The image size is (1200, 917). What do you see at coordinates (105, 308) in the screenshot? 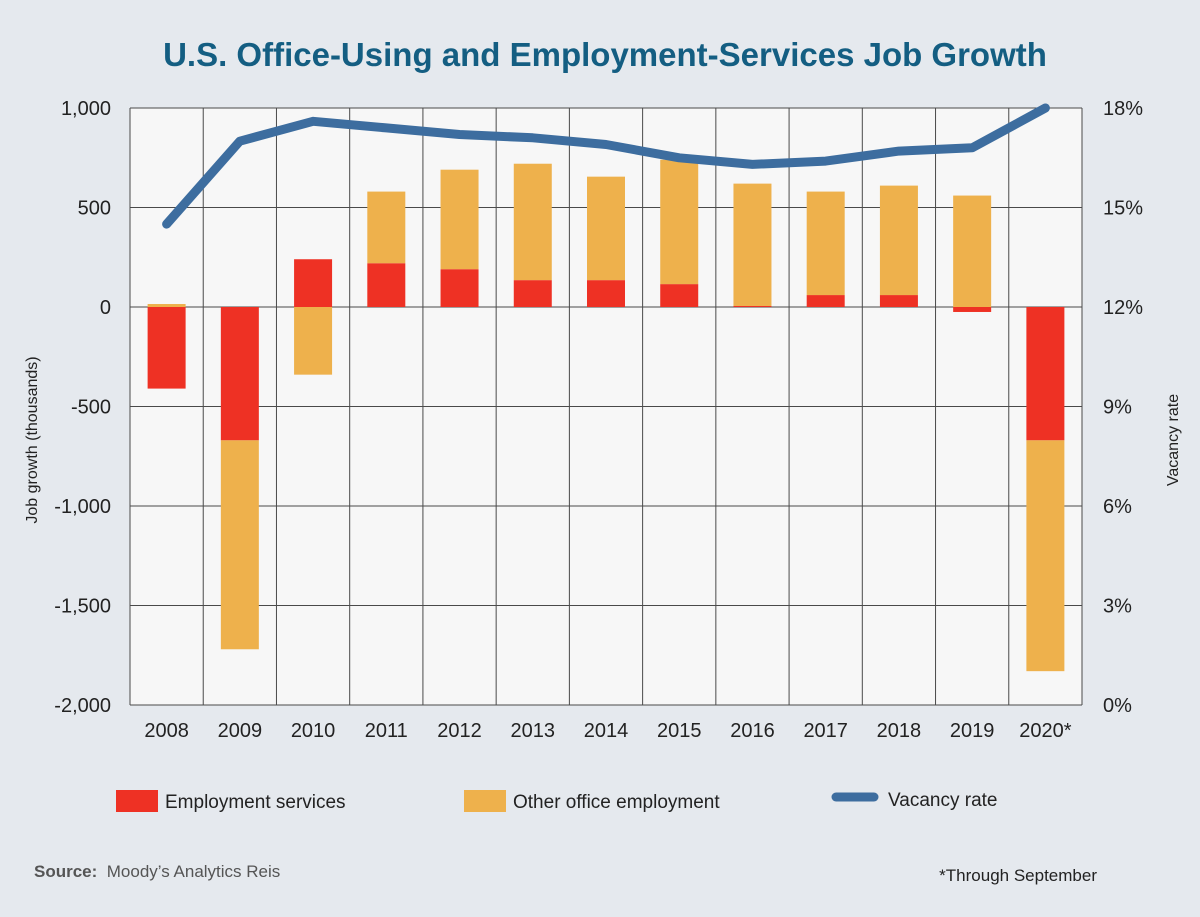
I see `y-tick-label: 0` at bounding box center [105, 308].